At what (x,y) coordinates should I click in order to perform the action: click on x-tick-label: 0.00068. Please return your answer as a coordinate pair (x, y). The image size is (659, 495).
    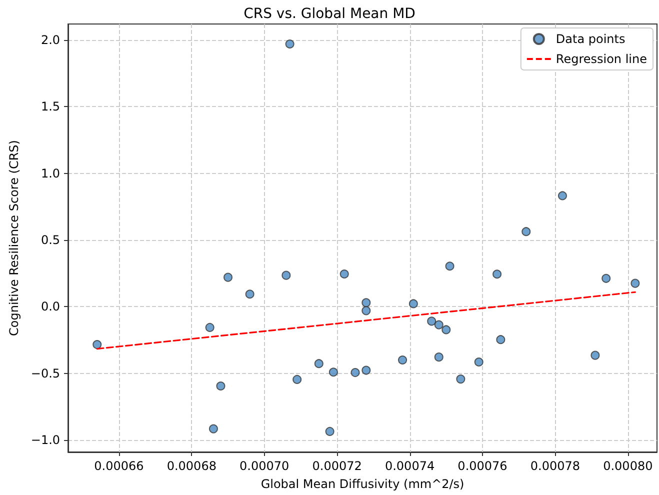
    Looking at the image, I should click on (191, 466).